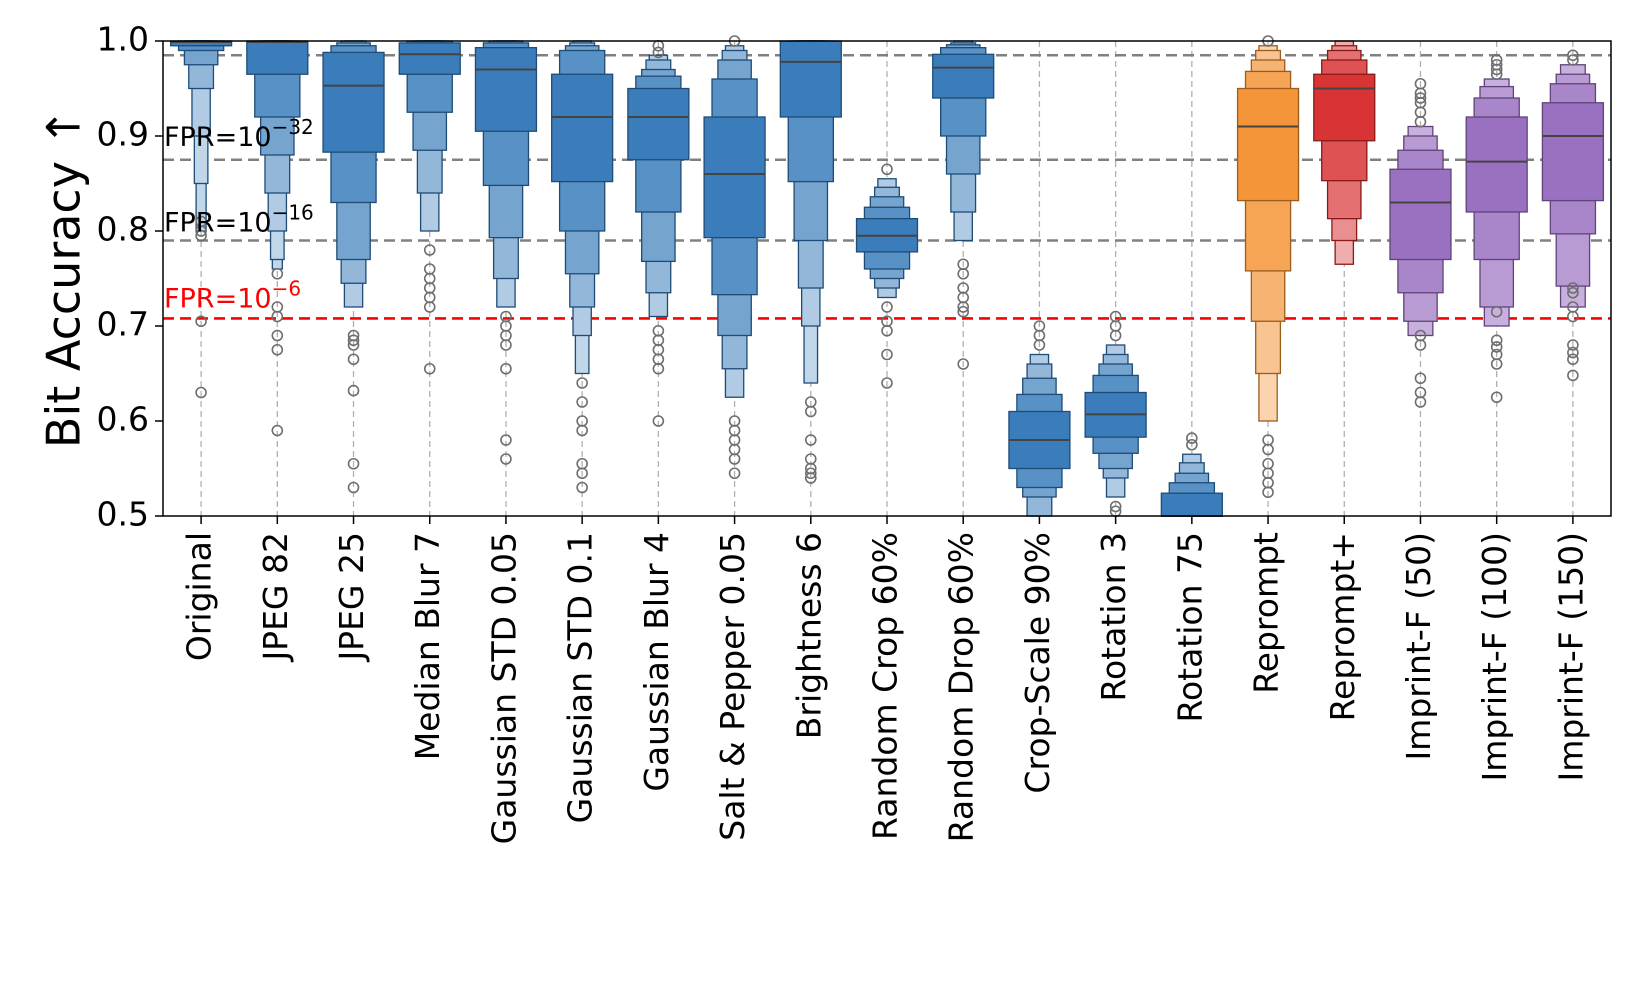  Describe the element at coordinates (232, 296) in the screenshot. I see `threshold-label: FPR=10−6` at that location.